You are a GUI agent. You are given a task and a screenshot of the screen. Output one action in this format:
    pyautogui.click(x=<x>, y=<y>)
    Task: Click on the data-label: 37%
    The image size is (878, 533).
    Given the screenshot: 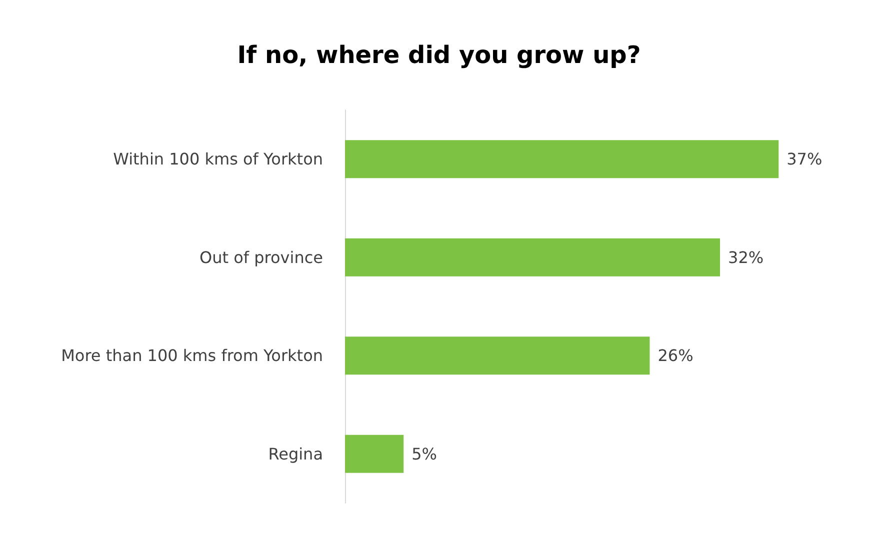 What is the action you would take?
    pyautogui.click(x=804, y=159)
    